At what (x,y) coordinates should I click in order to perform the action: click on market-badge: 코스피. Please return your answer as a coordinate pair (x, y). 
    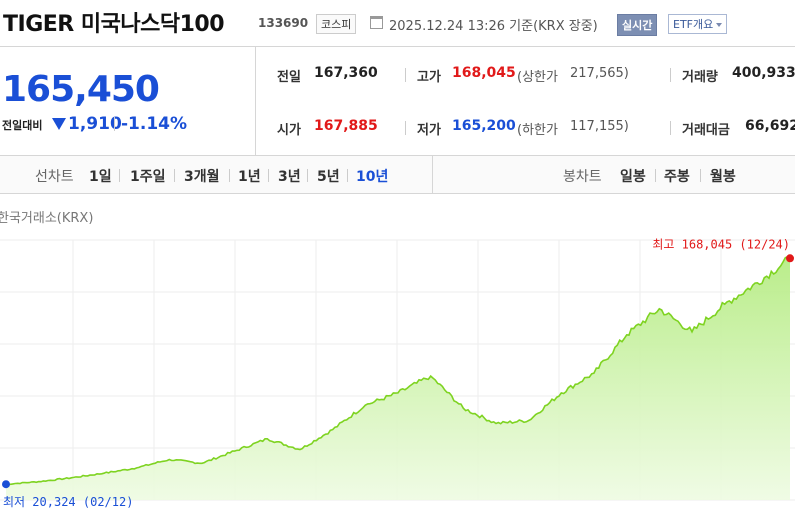
    Looking at the image, I should click on (336, 24).